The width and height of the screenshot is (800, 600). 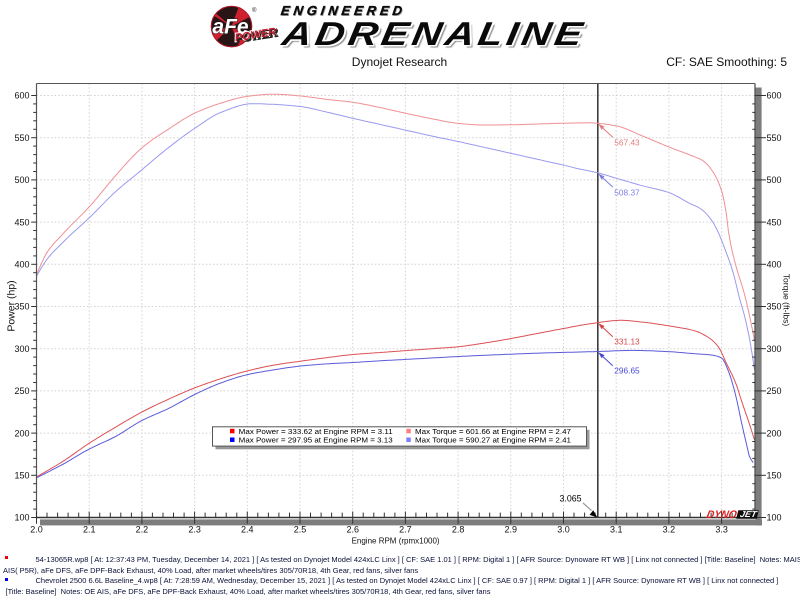 What do you see at coordinates (12, 305) in the screenshot?
I see `svg-text: Power (hp)` at bounding box center [12, 305].